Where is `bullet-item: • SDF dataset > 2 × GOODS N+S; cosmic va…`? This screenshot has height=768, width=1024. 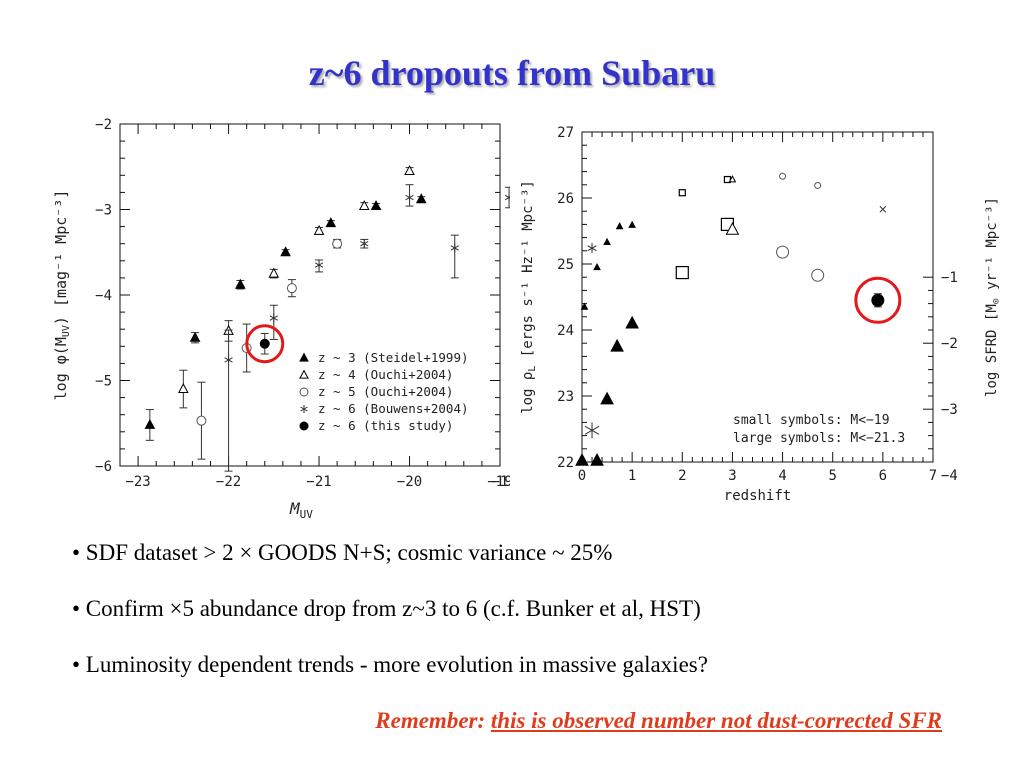 bullet-item: • SDF dataset > 2 × GOODS N+S; cosmic va… is located at coordinates (342, 552).